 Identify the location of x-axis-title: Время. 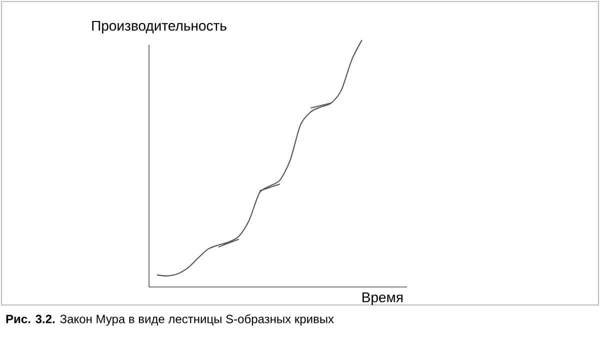
(382, 299).